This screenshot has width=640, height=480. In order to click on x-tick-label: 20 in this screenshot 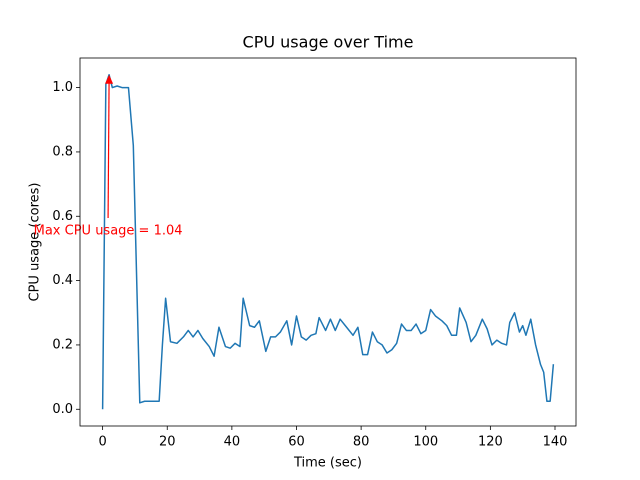, I will do `click(167, 442)`.